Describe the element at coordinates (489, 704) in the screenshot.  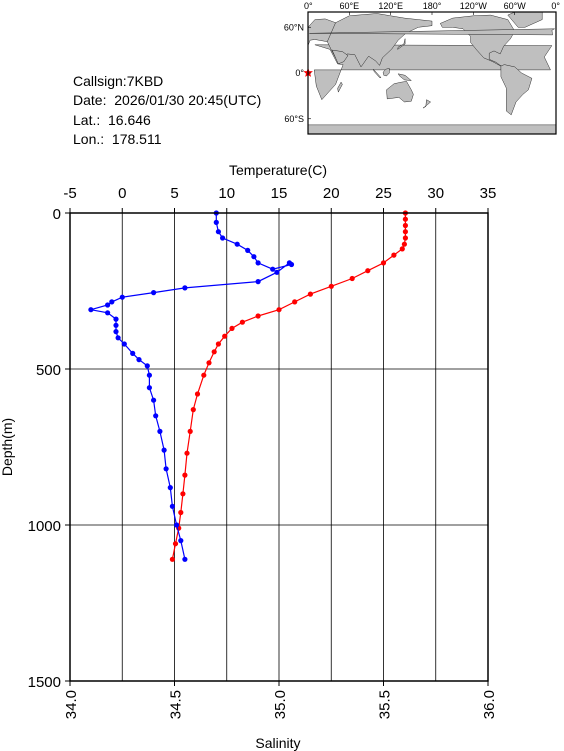
I see `salinity-tick-label: 36.0` at that location.